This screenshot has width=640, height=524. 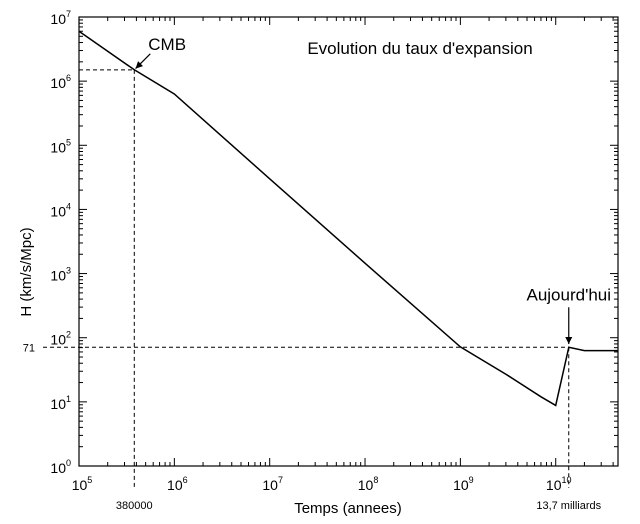 What do you see at coordinates (60, 467) in the screenshot?
I see `y-tick-label: 10⁰` at bounding box center [60, 467].